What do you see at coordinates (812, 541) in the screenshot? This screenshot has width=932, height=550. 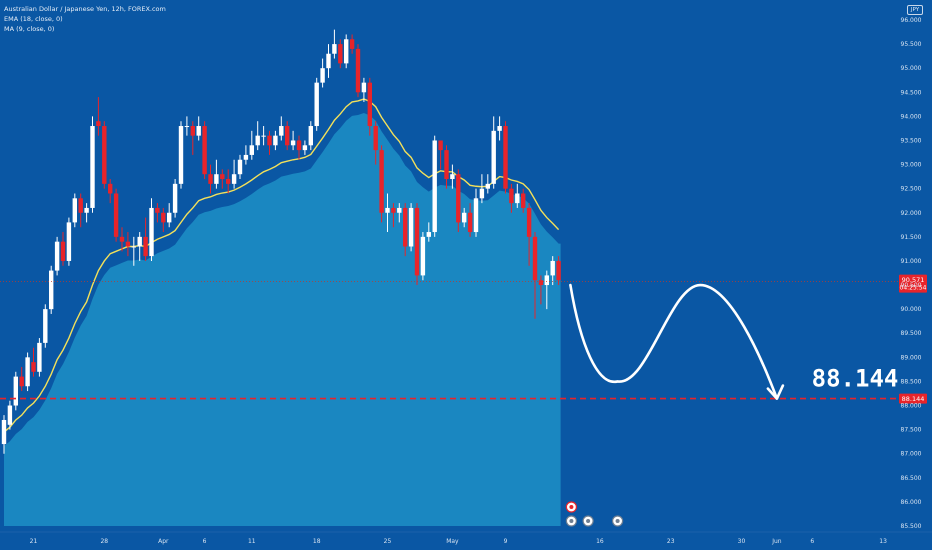 I see `x-tick-label: 6` at bounding box center [812, 541].